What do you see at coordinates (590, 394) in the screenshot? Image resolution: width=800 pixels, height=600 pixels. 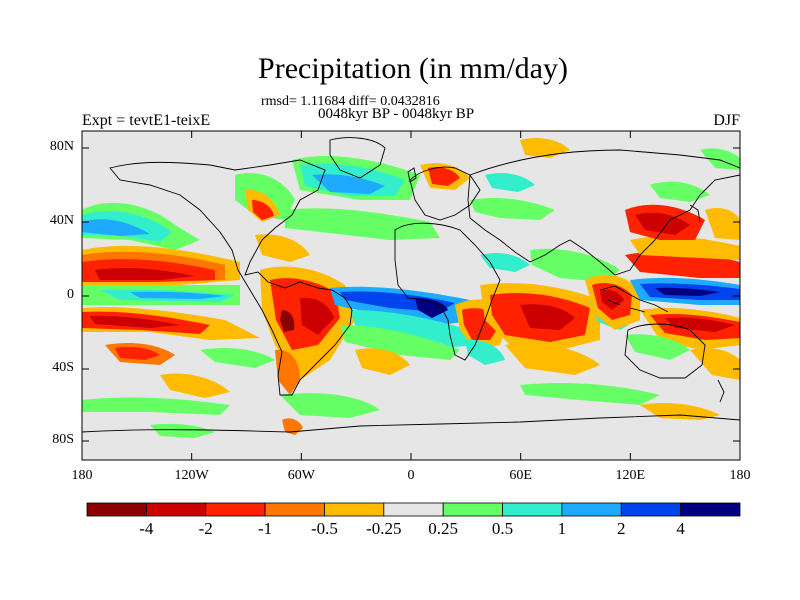 I see `anom-so-green-e` at bounding box center [590, 394].